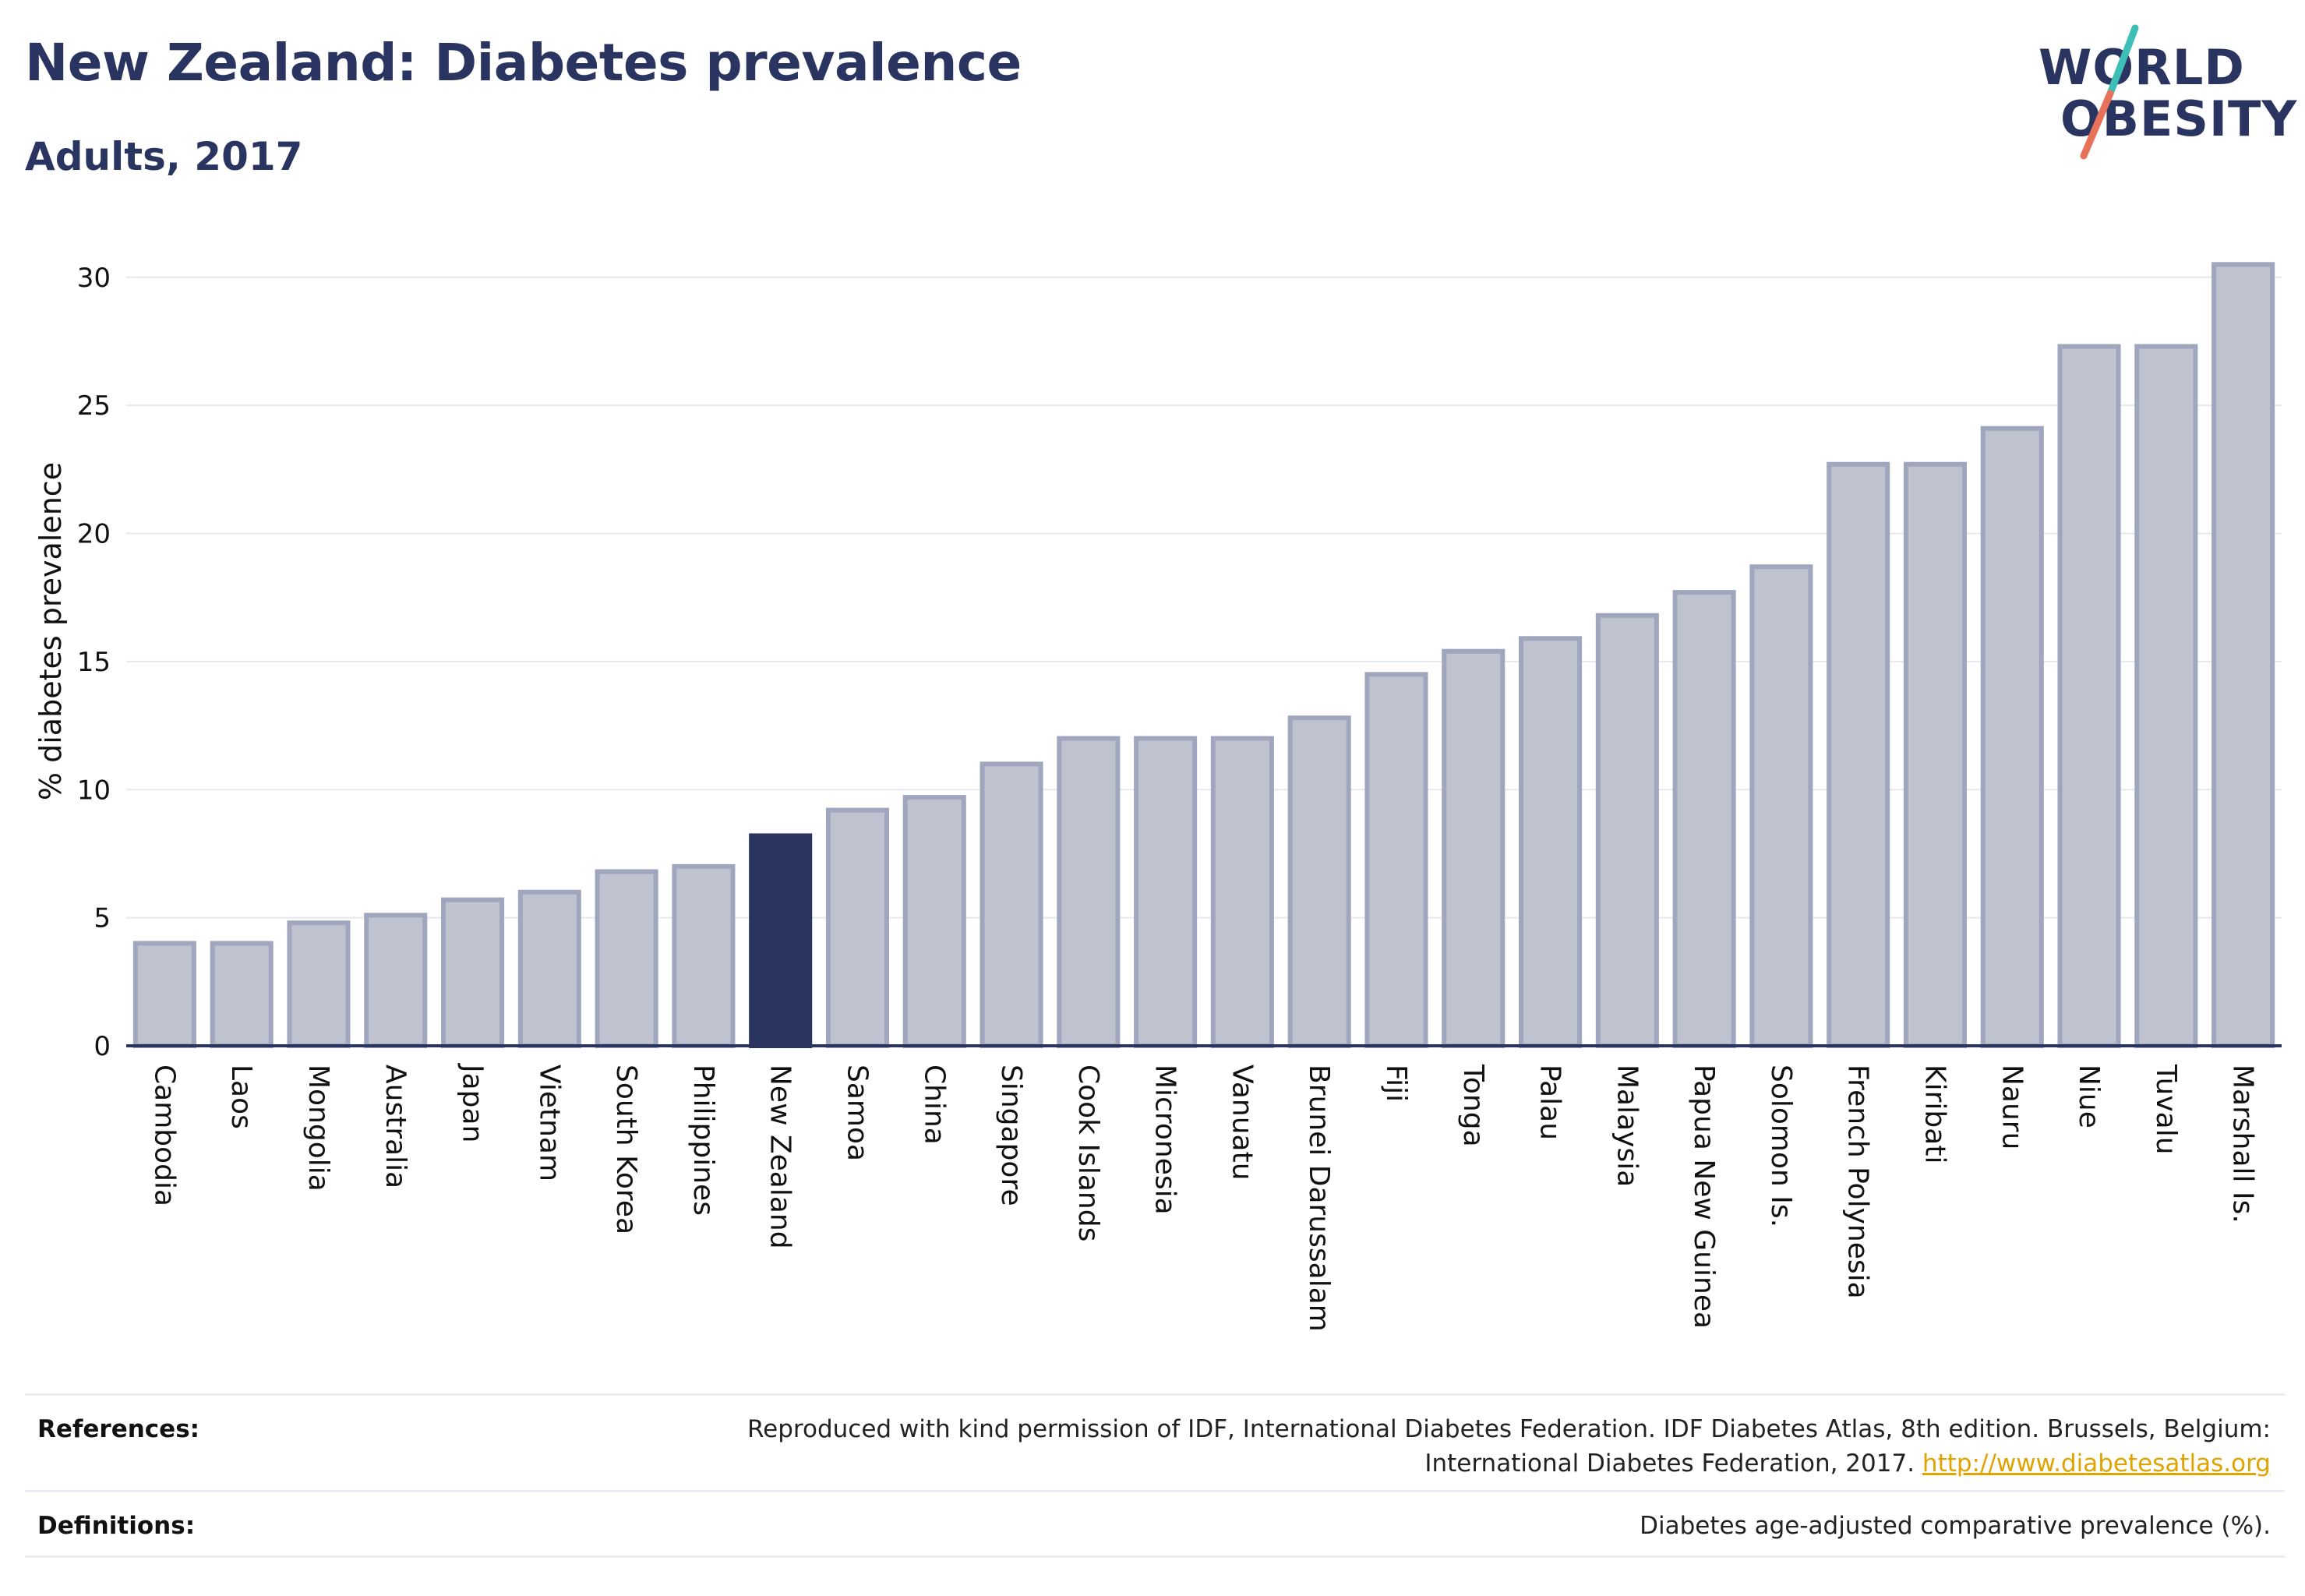  What do you see at coordinates (1781, 1146) in the screenshot?
I see `x-tick-label: Solomon Is.` at bounding box center [1781, 1146].